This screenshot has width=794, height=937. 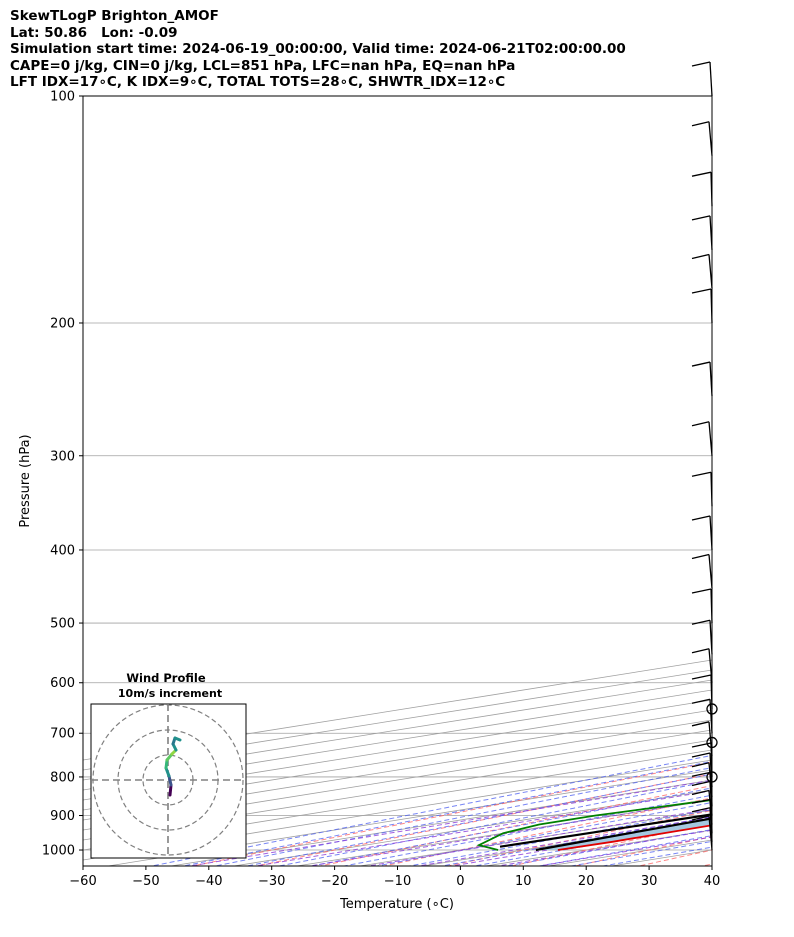 I want to click on x-tick-label: −60, so click(x=82, y=881).